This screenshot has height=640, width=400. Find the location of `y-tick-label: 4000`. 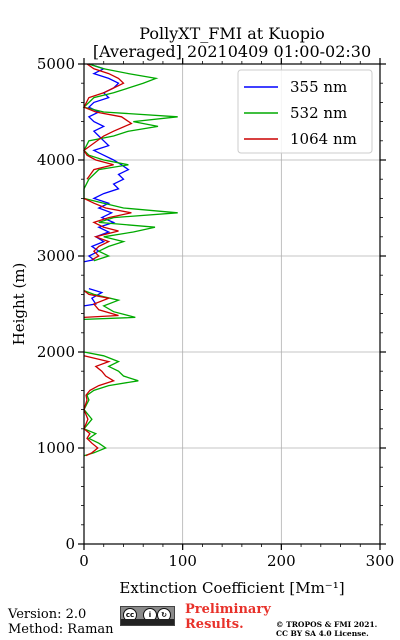

y-tick-label: 4000 is located at coordinates (56, 160).